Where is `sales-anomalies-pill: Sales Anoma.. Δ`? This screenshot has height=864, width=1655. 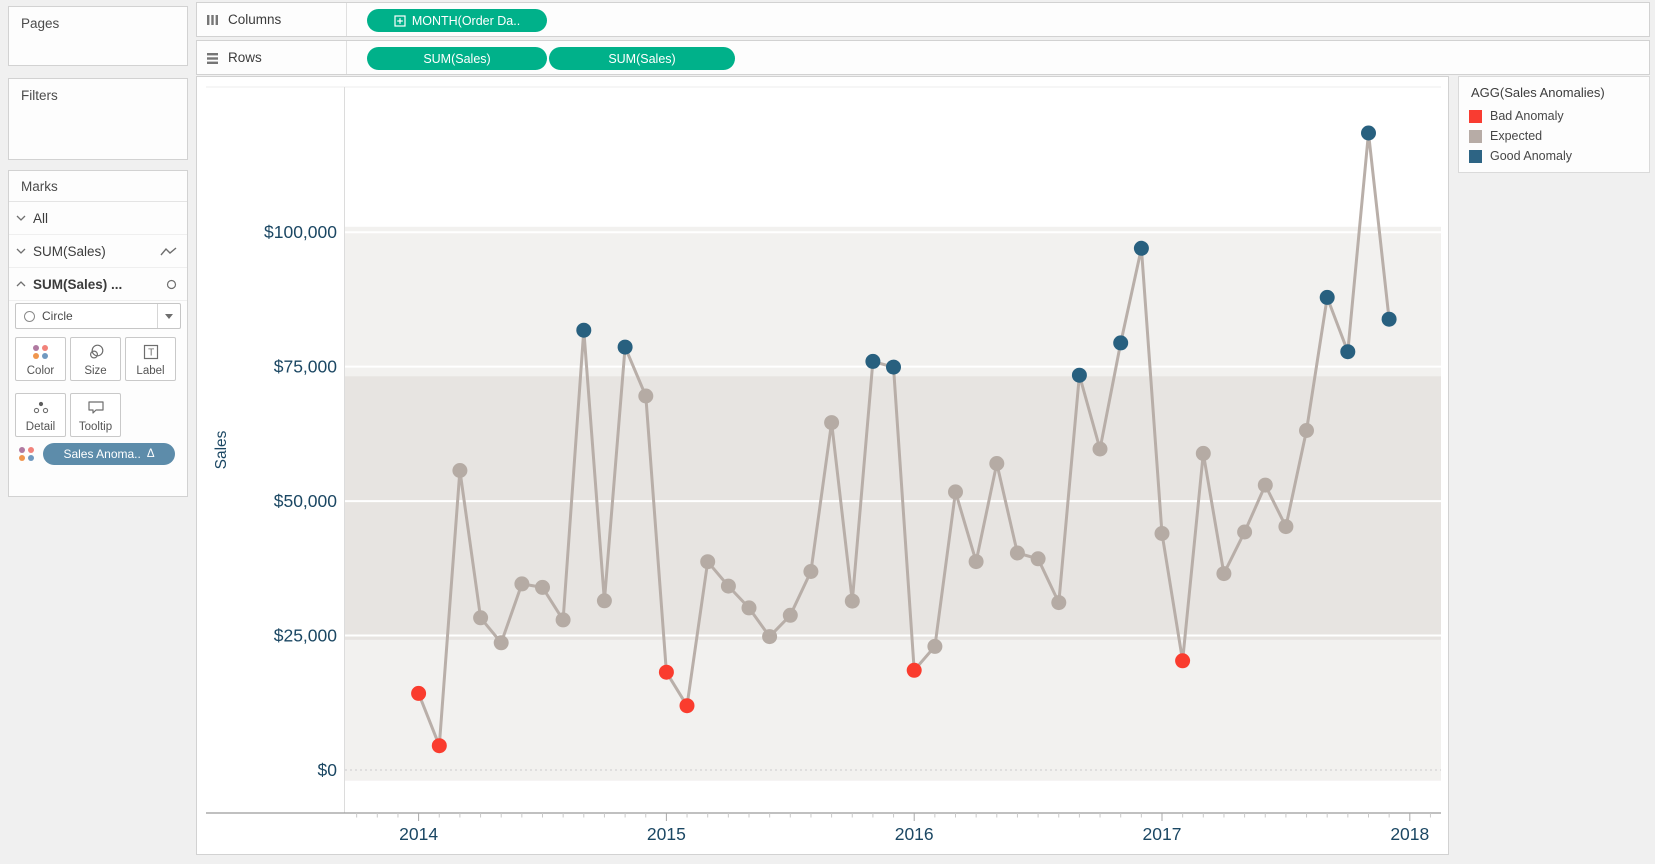 sales-anomalies-pill: Sales Anoma.. Δ is located at coordinates (109, 454).